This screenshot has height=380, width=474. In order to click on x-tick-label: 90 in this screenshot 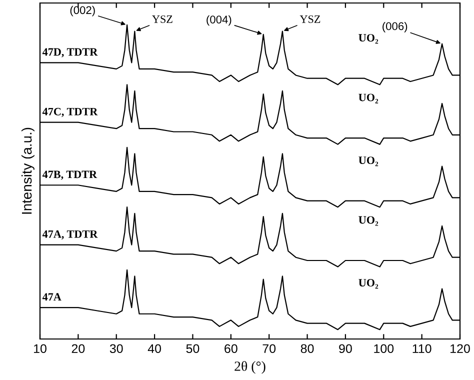, I will do `click(345, 349)`.